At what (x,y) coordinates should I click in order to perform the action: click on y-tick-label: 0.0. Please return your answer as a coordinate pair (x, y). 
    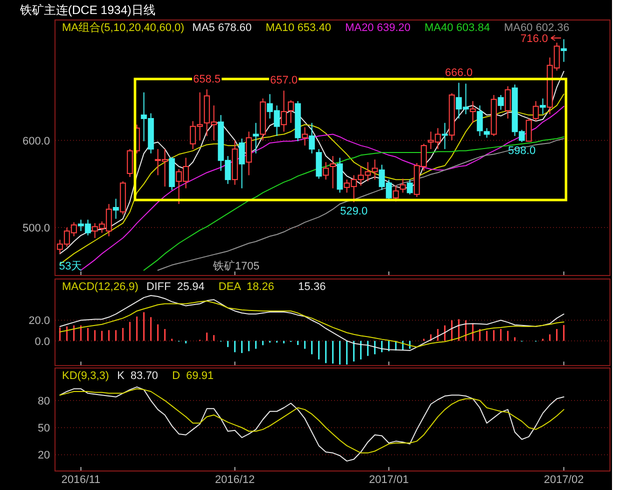
    Looking at the image, I should click on (42, 342).